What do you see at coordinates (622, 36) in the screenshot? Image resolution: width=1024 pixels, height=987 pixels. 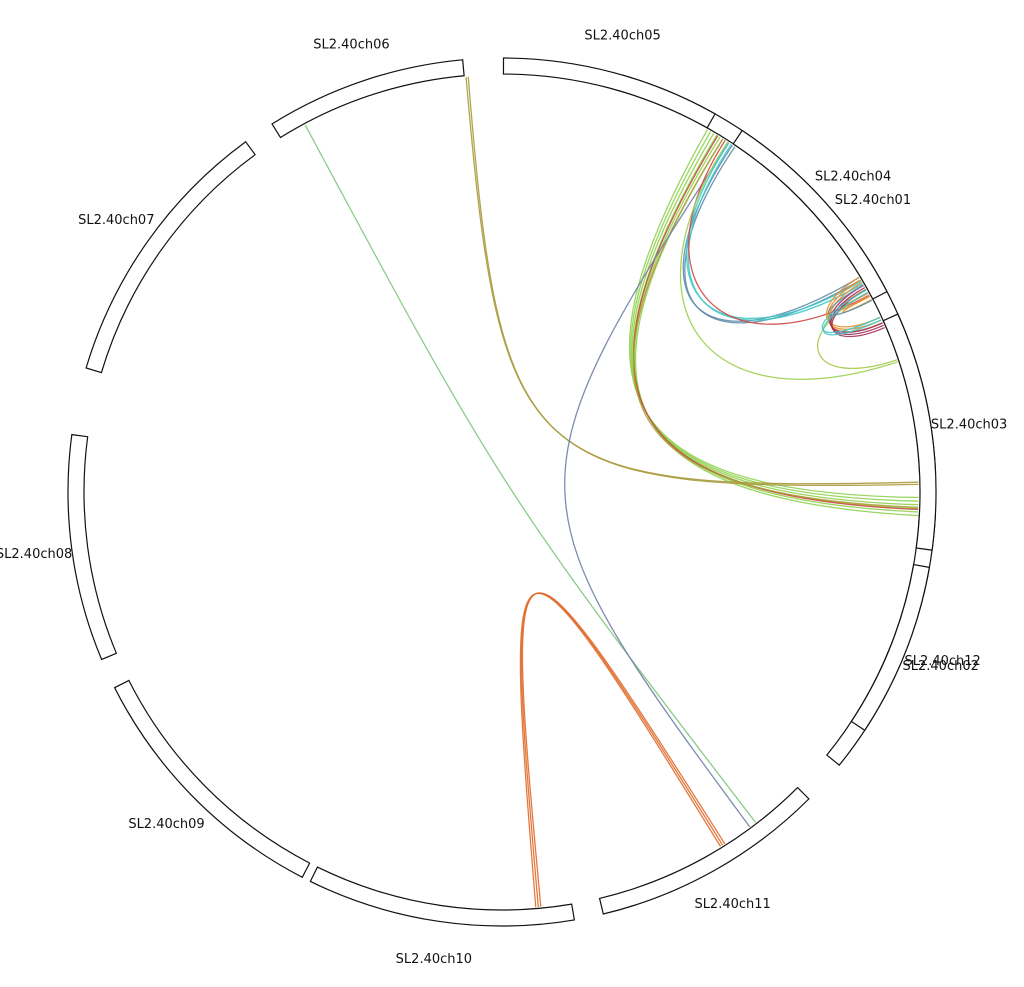 I see `chromosome-label-ch05: SL2.40ch05` at bounding box center [622, 36].